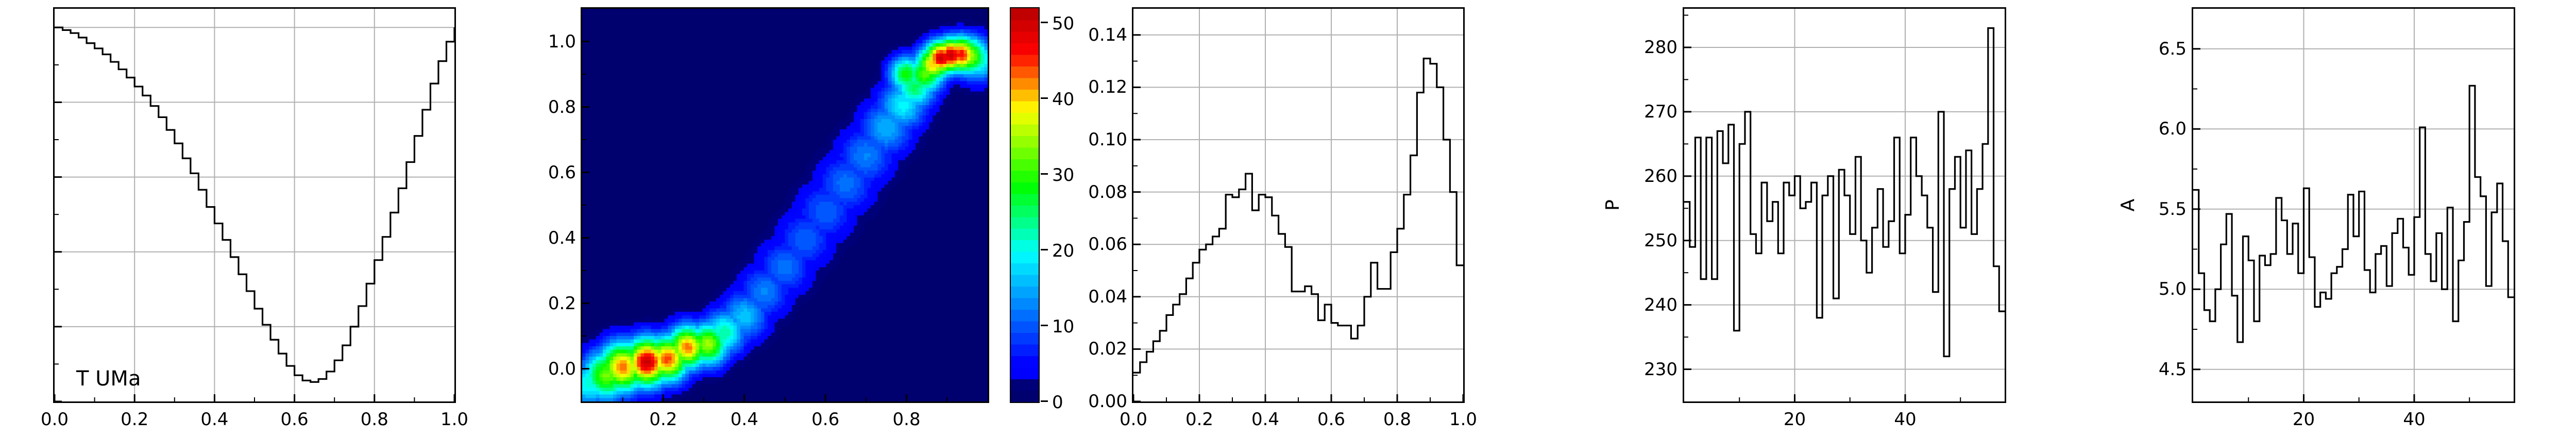 The height and width of the screenshot is (437, 2576). I want to click on colorbar-tick-label: 20, so click(1063, 251).